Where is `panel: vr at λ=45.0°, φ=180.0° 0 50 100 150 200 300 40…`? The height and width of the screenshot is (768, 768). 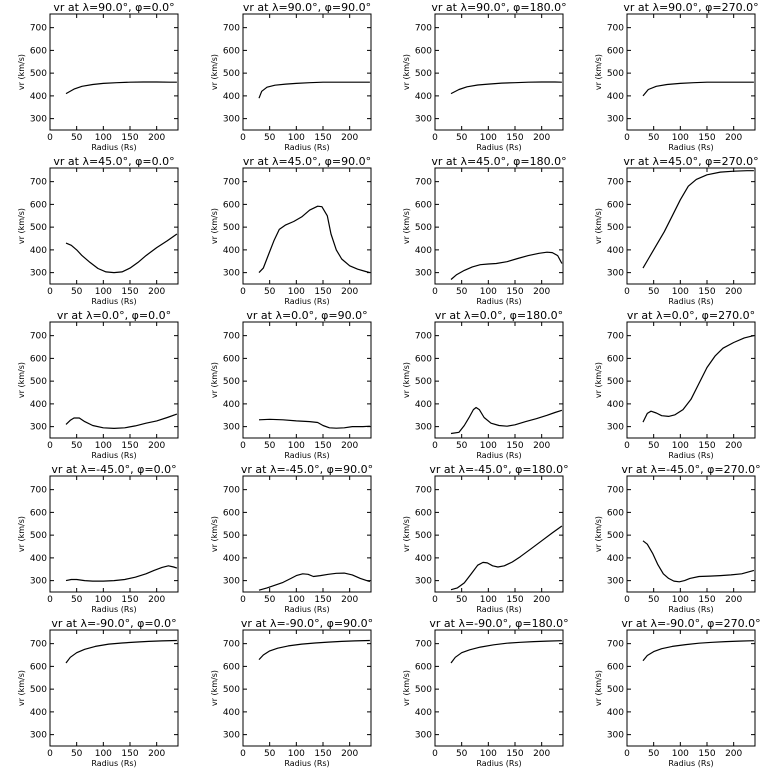 panel: vr at λ=45.0°, φ=180.0° 0 50 100 150 200 300 40… is located at coordinates (484, 230).